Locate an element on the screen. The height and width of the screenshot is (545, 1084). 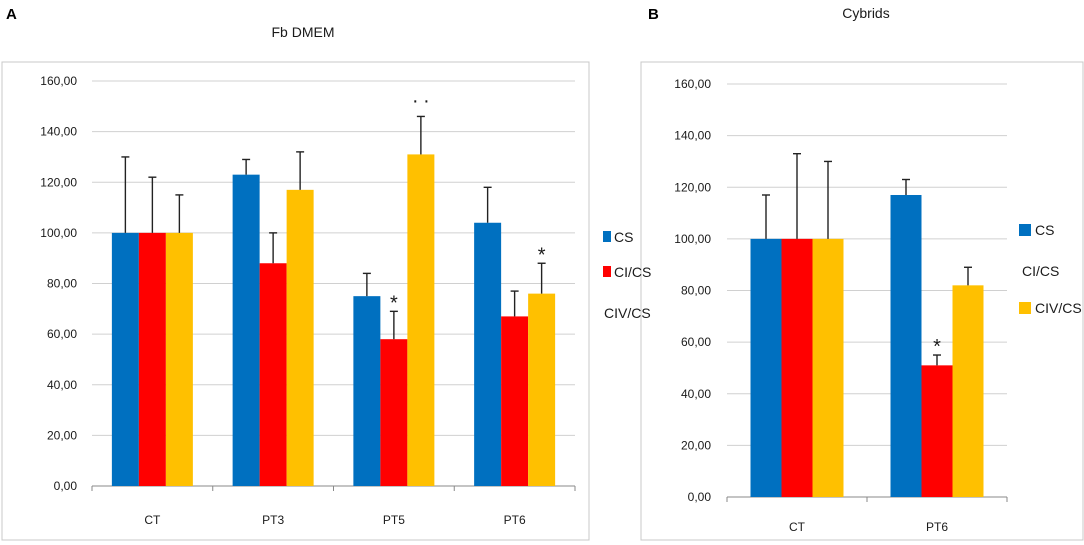
panel-b-bar-cs-pt6 is located at coordinates (906, 345).